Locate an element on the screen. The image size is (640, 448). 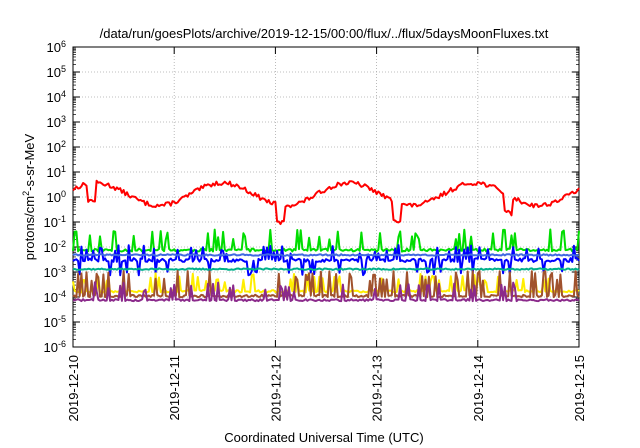
y-axis-label-base: protons/cm is located at coordinates (29, 228).